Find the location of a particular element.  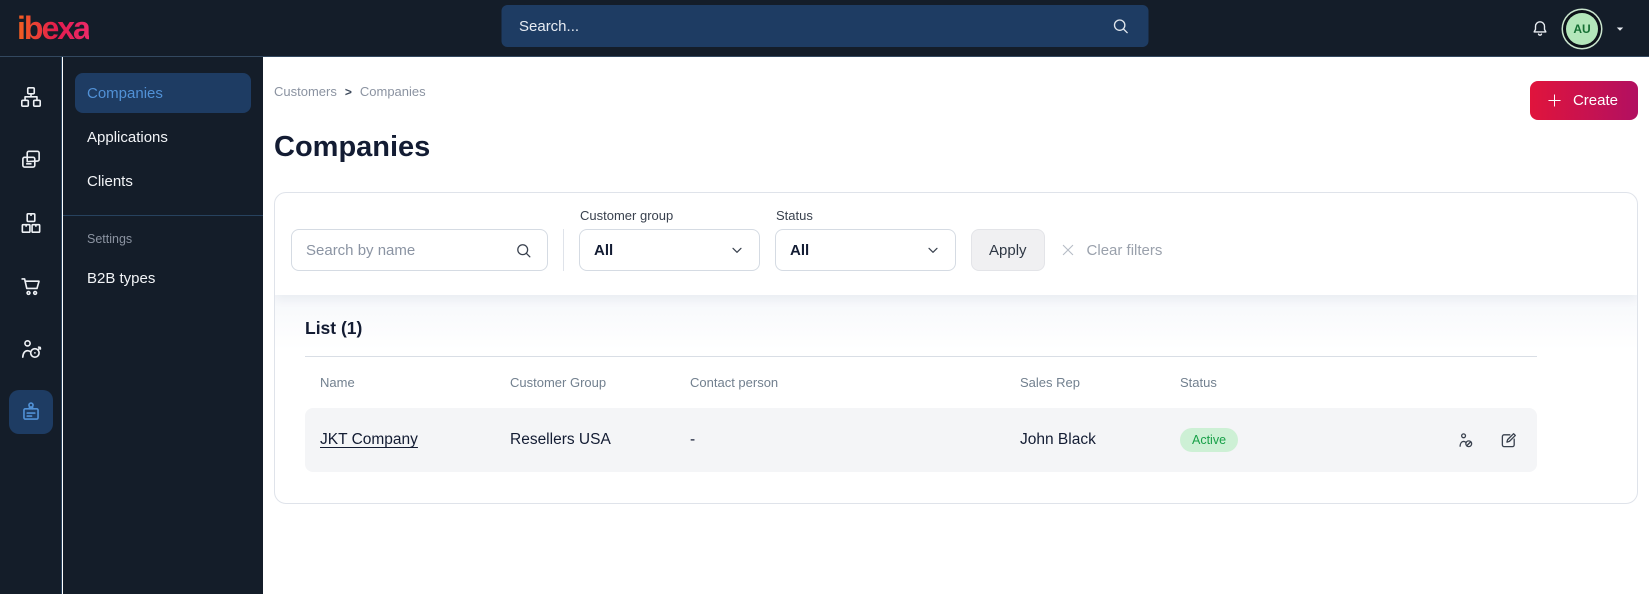

customer-group-label: Customer group is located at coordinates (627, 215).